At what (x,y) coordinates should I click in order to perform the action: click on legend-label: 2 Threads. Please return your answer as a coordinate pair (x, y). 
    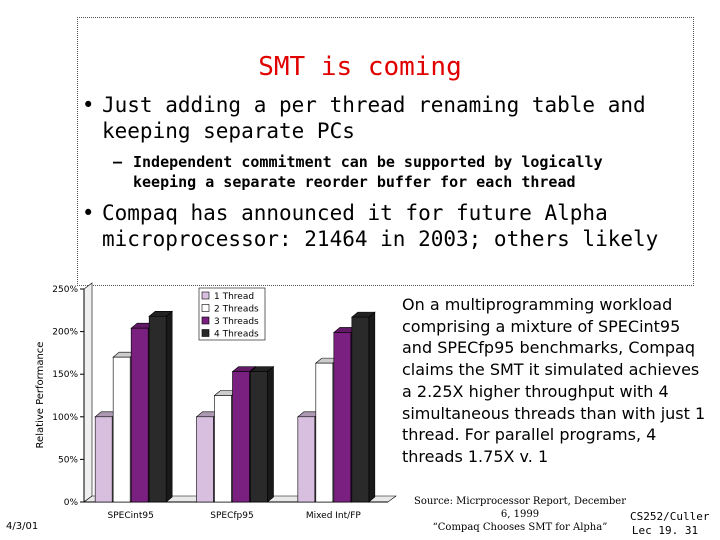
    Looking at the image, I should click on (236, 310).